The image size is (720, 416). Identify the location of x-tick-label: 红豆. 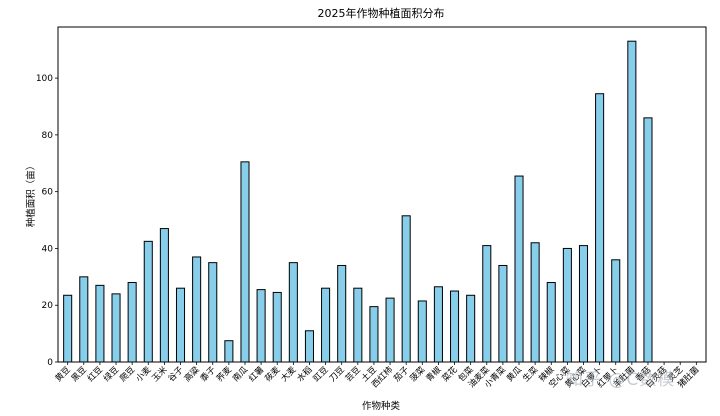
(95, 374).